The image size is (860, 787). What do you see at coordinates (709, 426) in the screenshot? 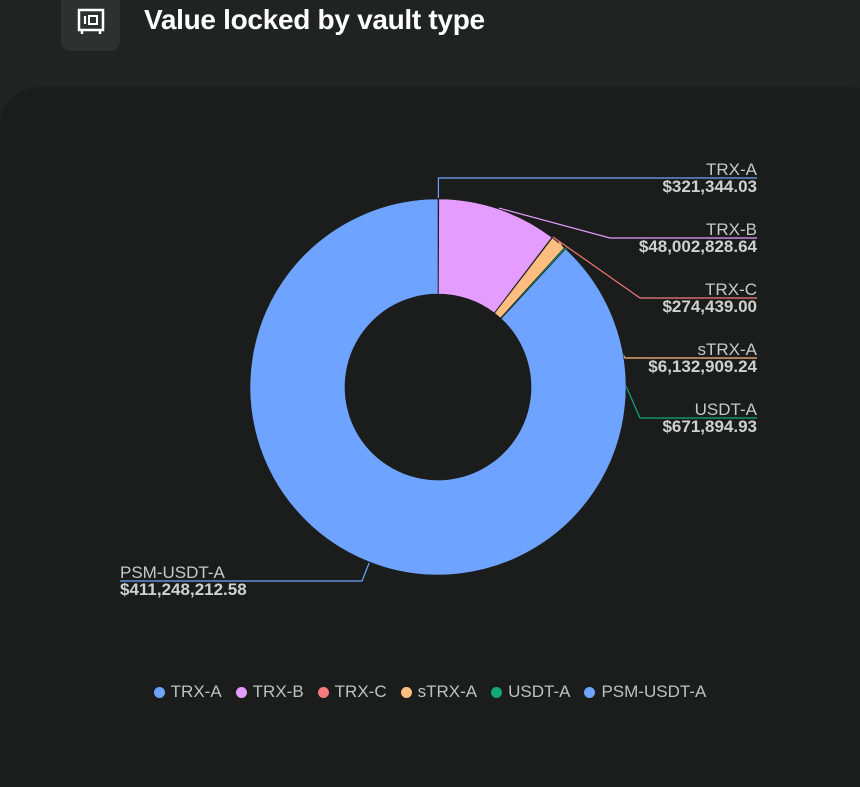
I see `slice-label-value: $671,894.93` at bounding box center [709, 426].